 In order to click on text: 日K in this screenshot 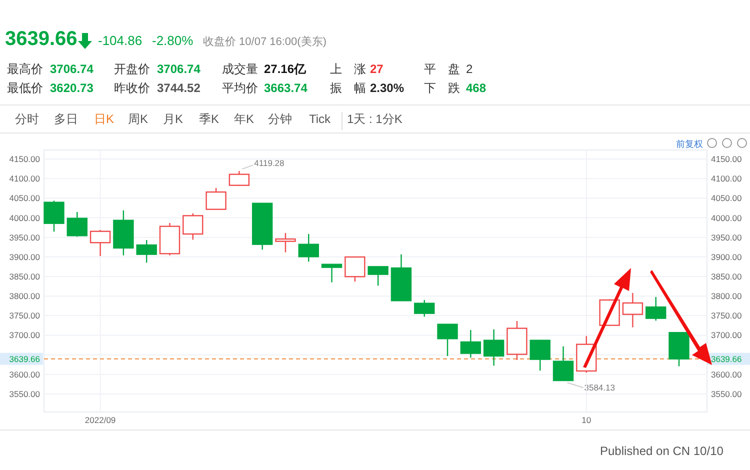, I will do `click(104, 119)`.